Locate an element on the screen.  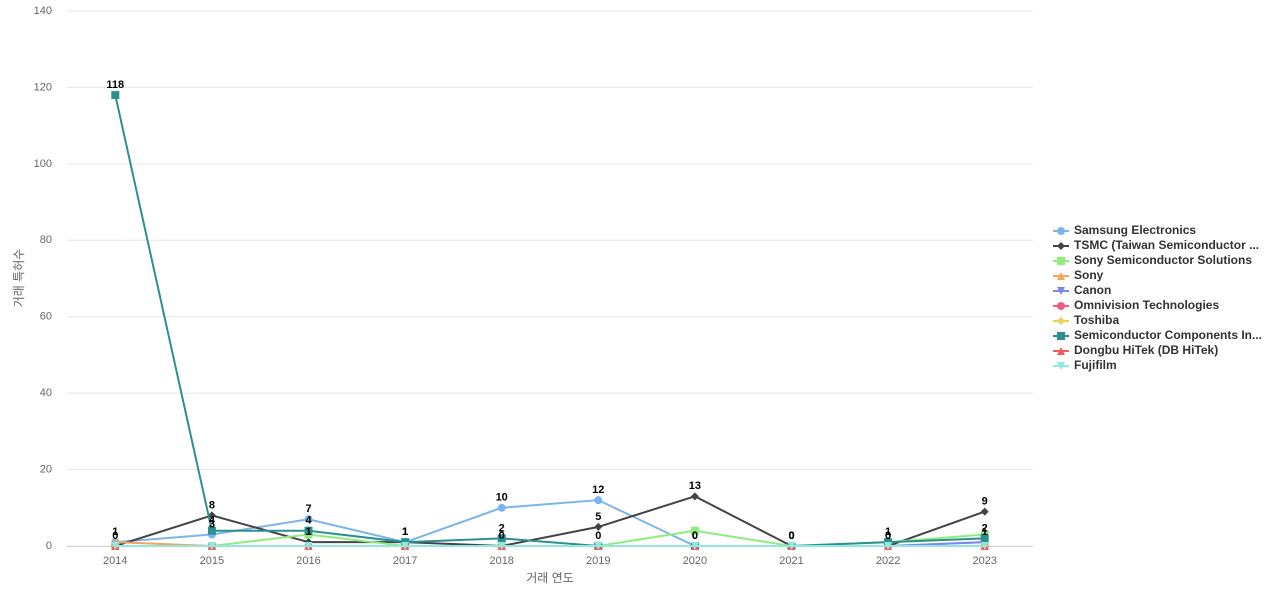
data-label: 12 is located at coordinates (598, 490).